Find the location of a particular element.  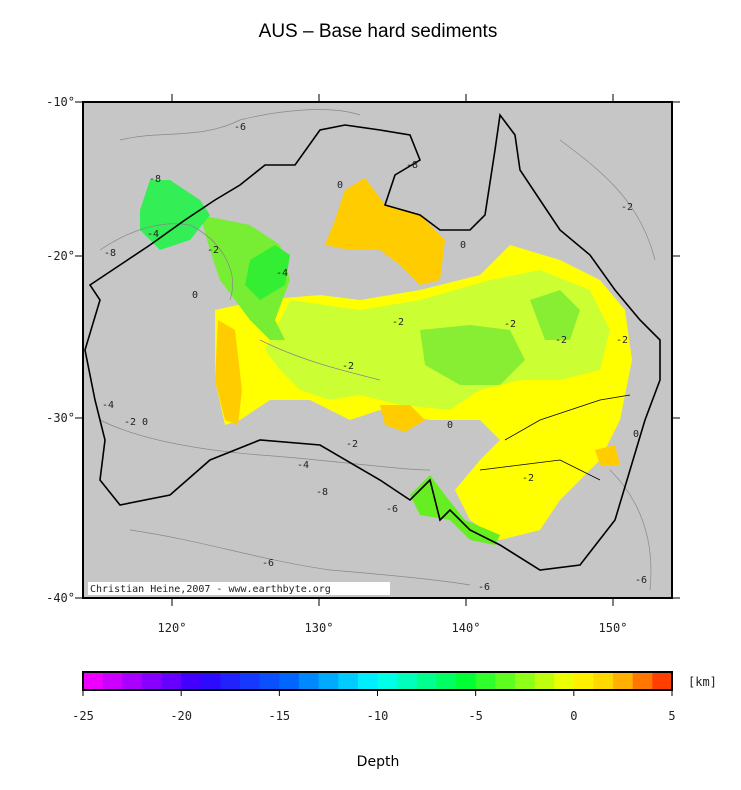

region-orange-center is located at coordinates (402, 418).